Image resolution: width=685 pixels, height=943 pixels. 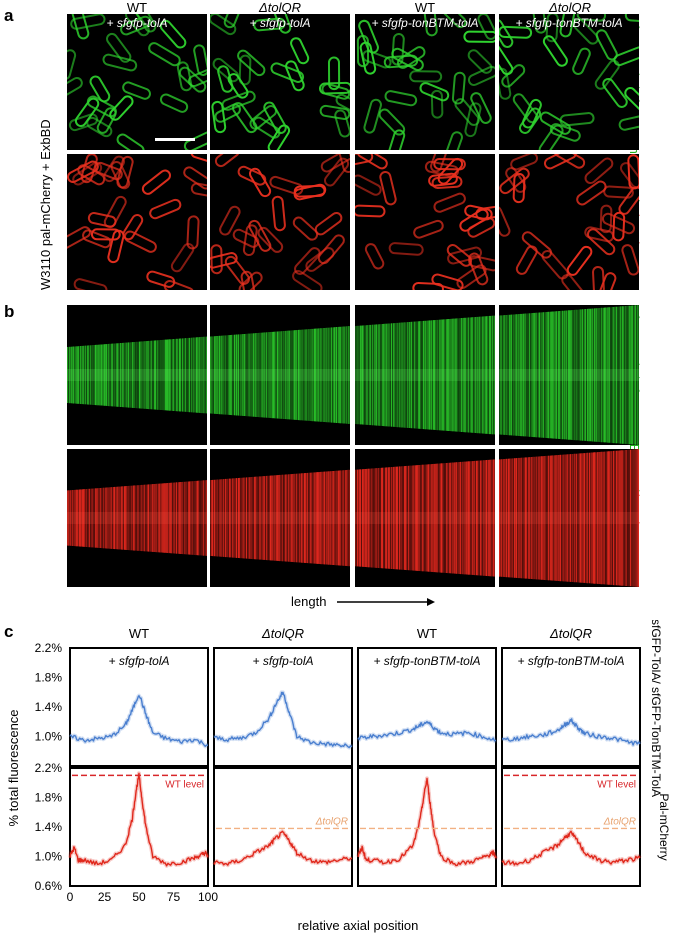 I want to click on micrograph-green-4: + sfgfp-tonBTM-tolA, so click(x=569, y=82).